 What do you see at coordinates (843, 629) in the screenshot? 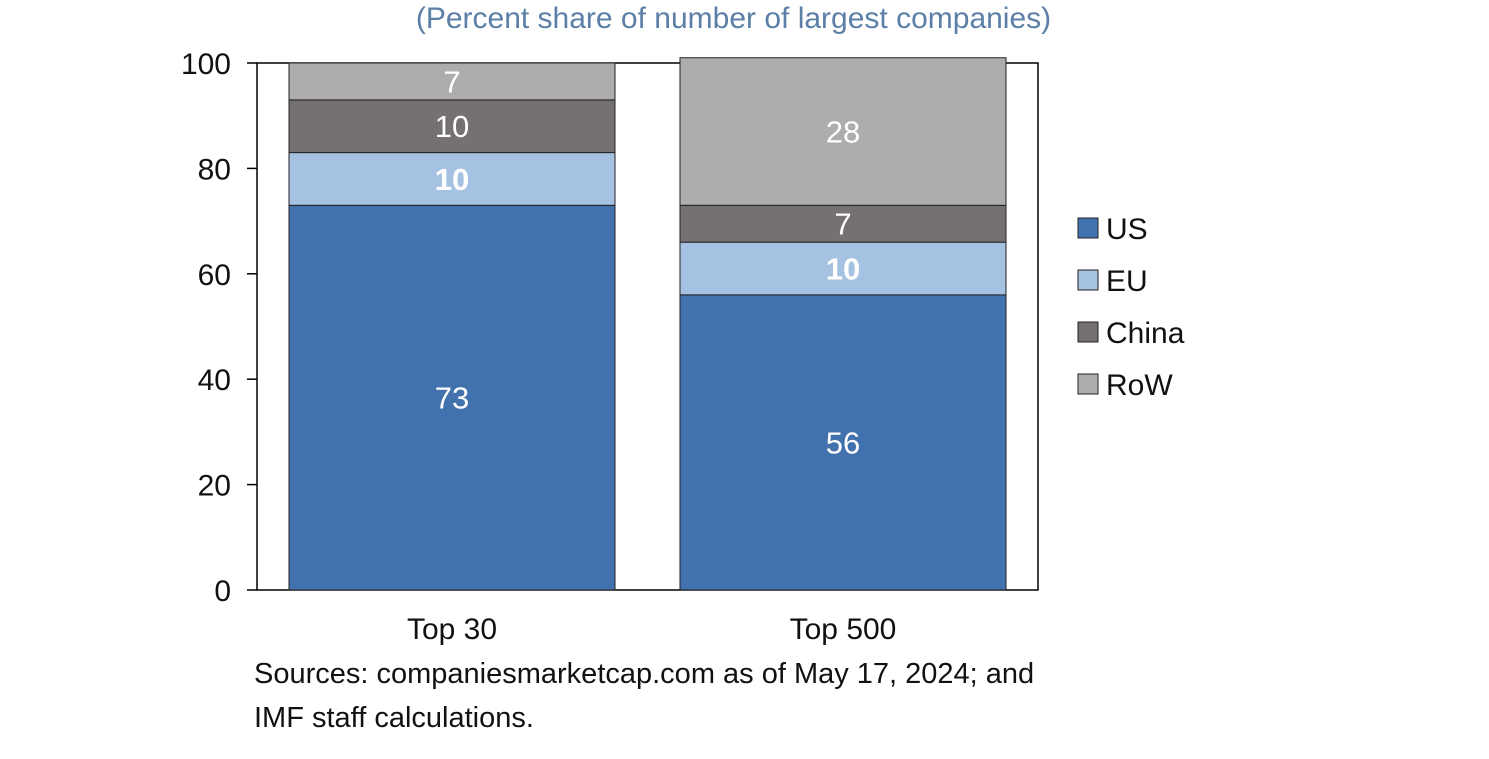
I see `x-category-label: Top 500` at bounding box center [843, 629].